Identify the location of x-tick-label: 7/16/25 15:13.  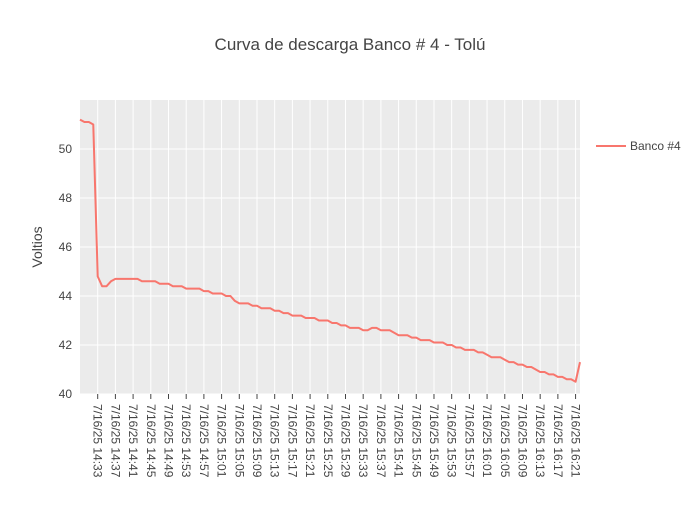
(275, 441).